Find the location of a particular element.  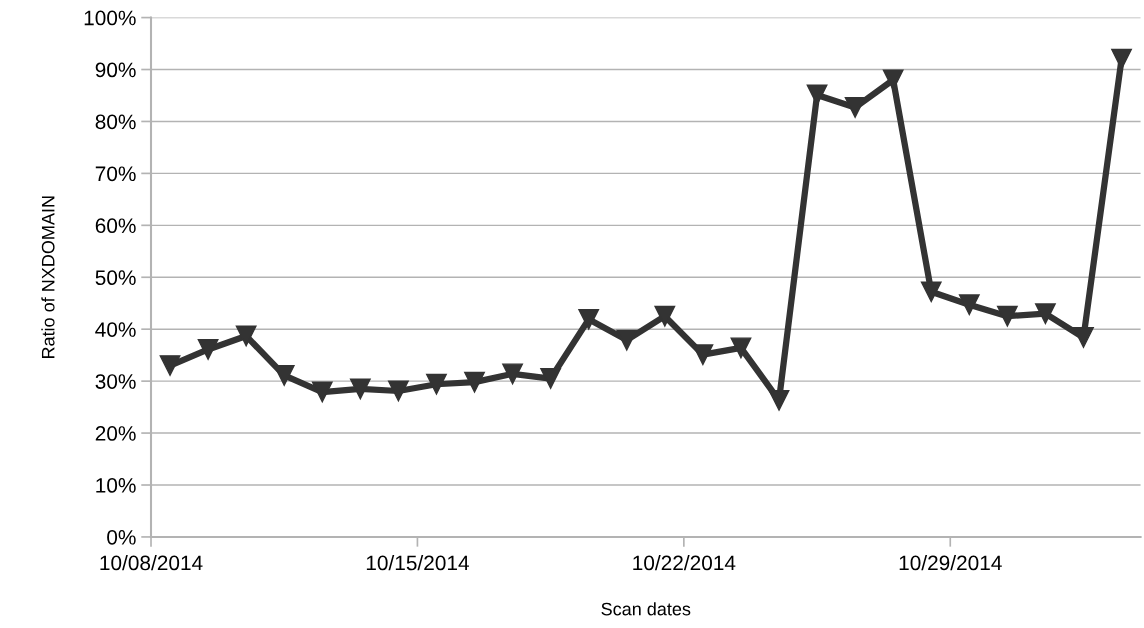

y-tick-label: 80% is located at coordinates (115, 122).